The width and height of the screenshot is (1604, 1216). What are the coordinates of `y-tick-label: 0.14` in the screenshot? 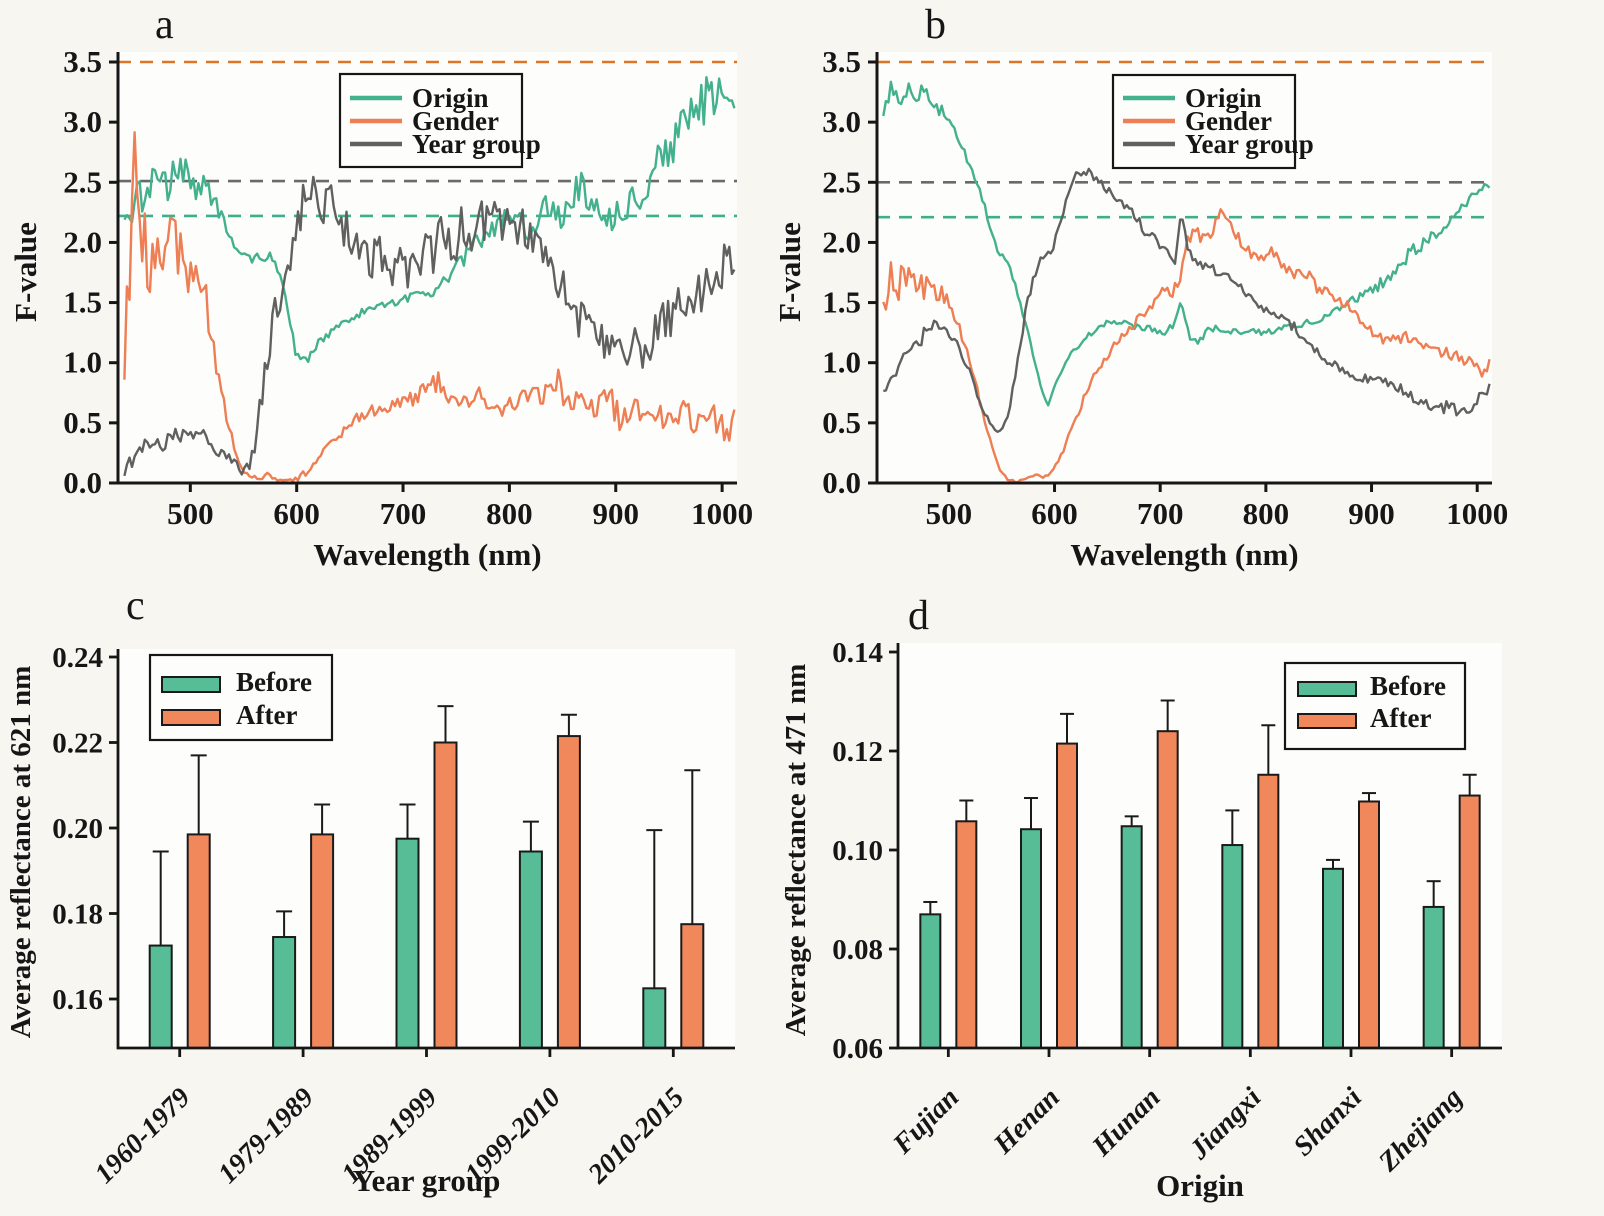 It's located at (857, 653).